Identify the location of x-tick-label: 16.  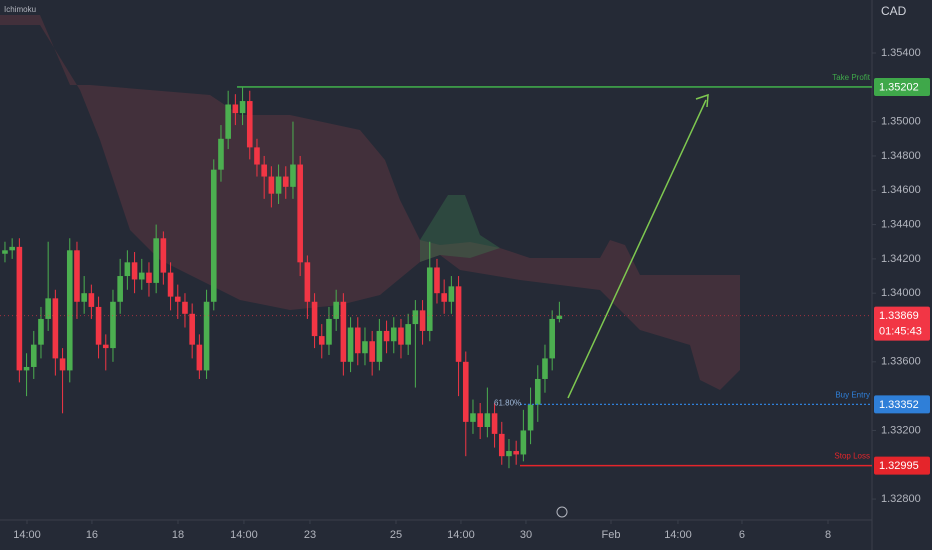
(92, 535).